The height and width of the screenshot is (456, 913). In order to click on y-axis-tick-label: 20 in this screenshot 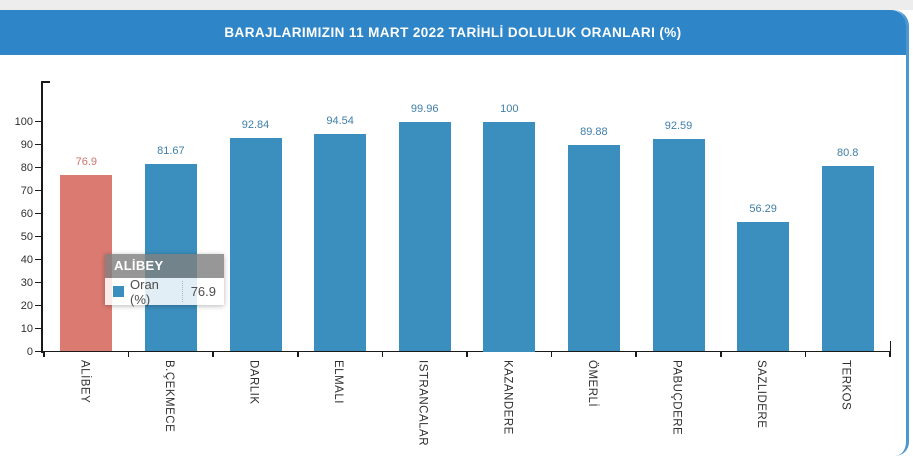, I will do `click(26, 305)`.